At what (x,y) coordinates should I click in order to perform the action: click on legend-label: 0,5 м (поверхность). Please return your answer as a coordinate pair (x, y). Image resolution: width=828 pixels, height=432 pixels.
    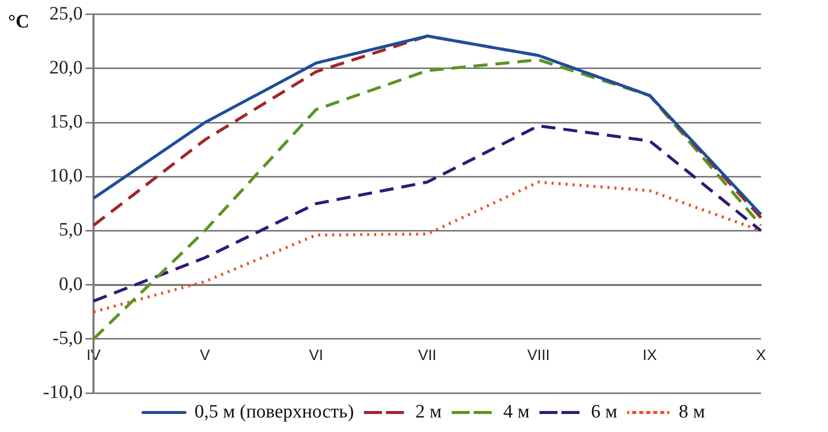
    Looking at the image, I should click on (274, 411).